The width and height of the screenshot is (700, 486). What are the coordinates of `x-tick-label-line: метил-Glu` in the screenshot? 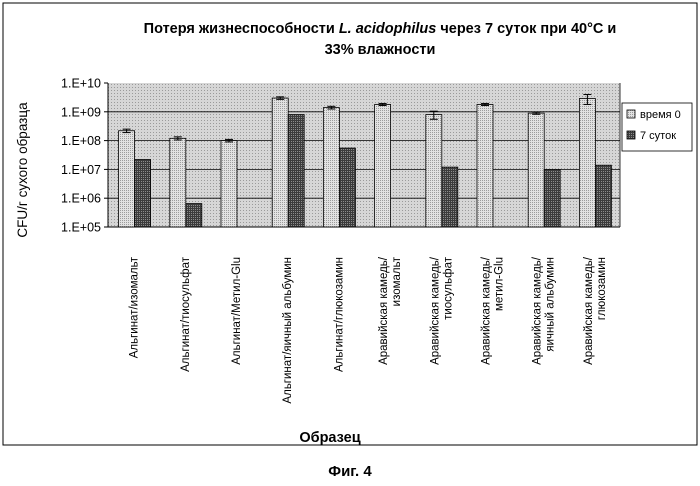 It's located at (500, 284).